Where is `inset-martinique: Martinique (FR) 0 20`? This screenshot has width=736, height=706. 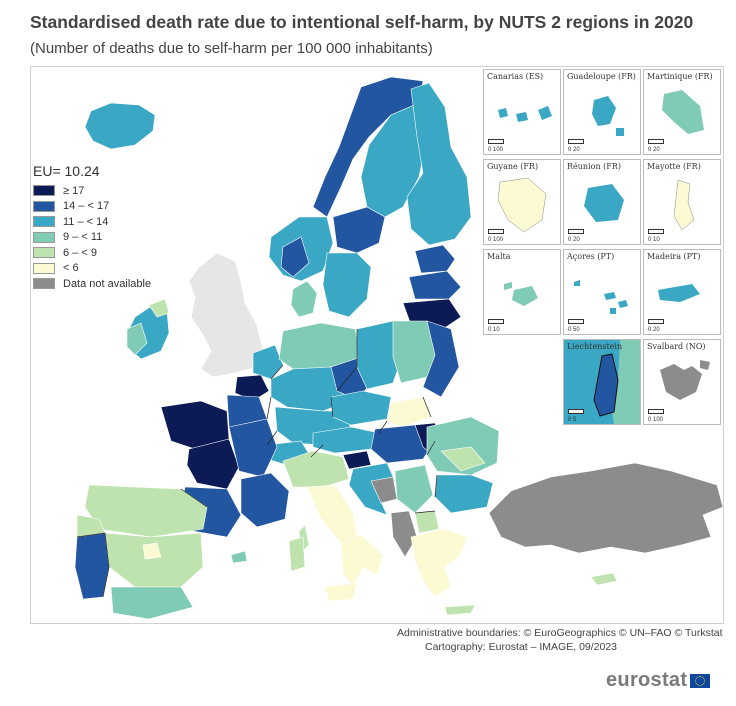
inset-martinique: Martinique (FR) 0 20 is located at coordinates (682, 112).